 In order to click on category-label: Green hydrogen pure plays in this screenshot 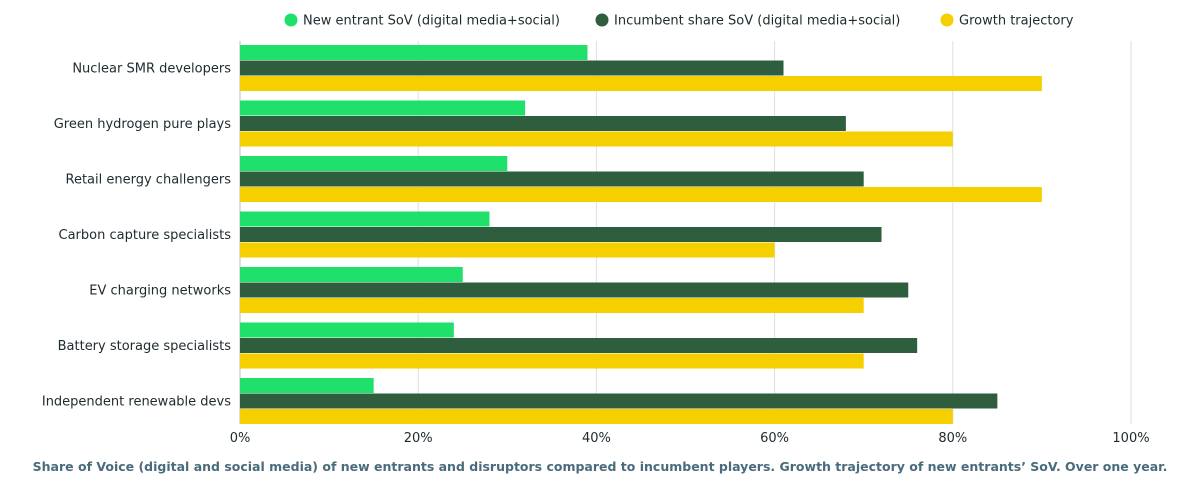, I will do `click(143, 124)`.